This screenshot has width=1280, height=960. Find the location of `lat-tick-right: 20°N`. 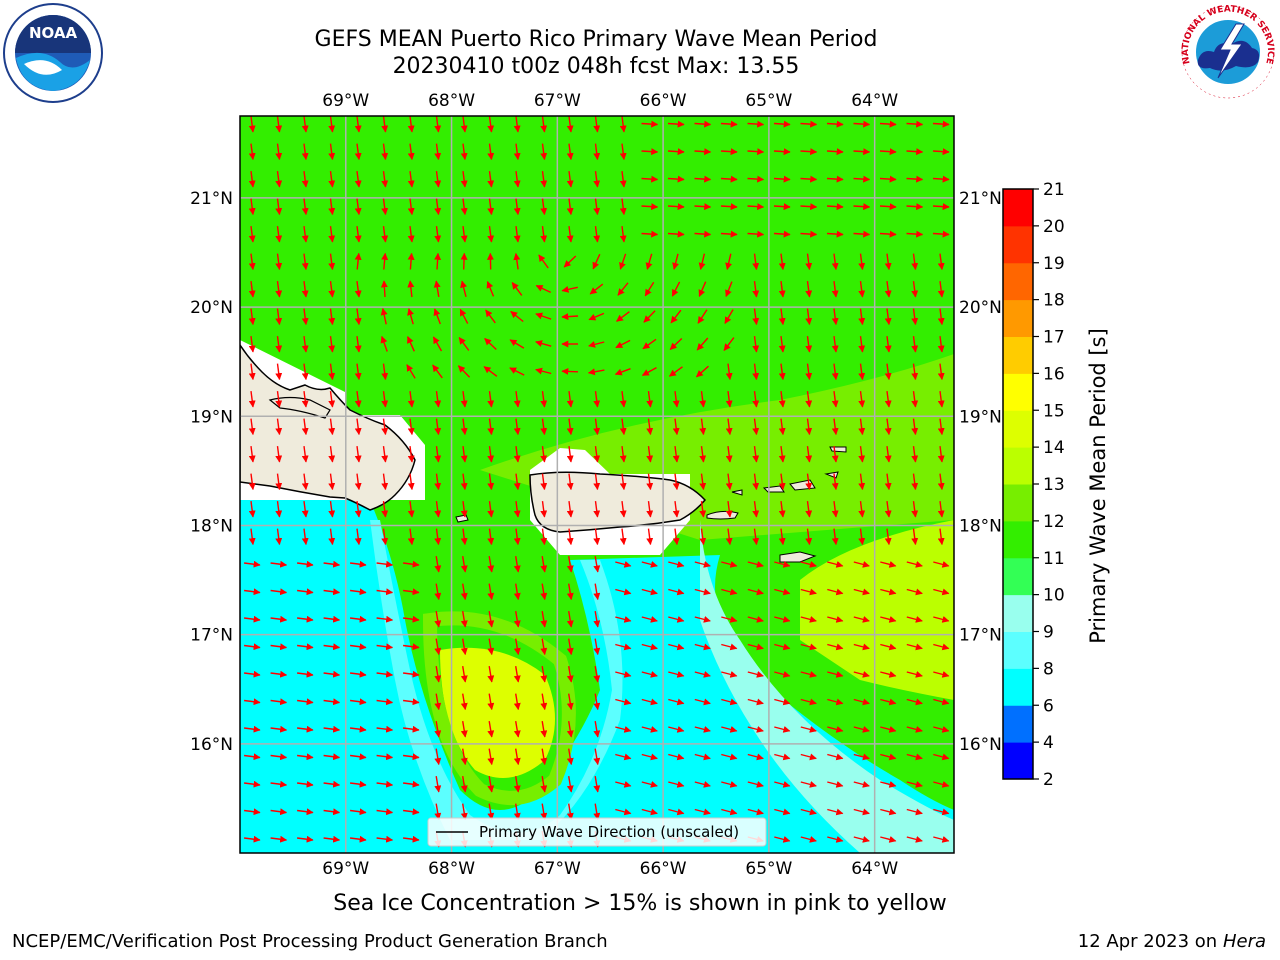

lat-tick-right: 20°N is located at coordinates (980, 308).